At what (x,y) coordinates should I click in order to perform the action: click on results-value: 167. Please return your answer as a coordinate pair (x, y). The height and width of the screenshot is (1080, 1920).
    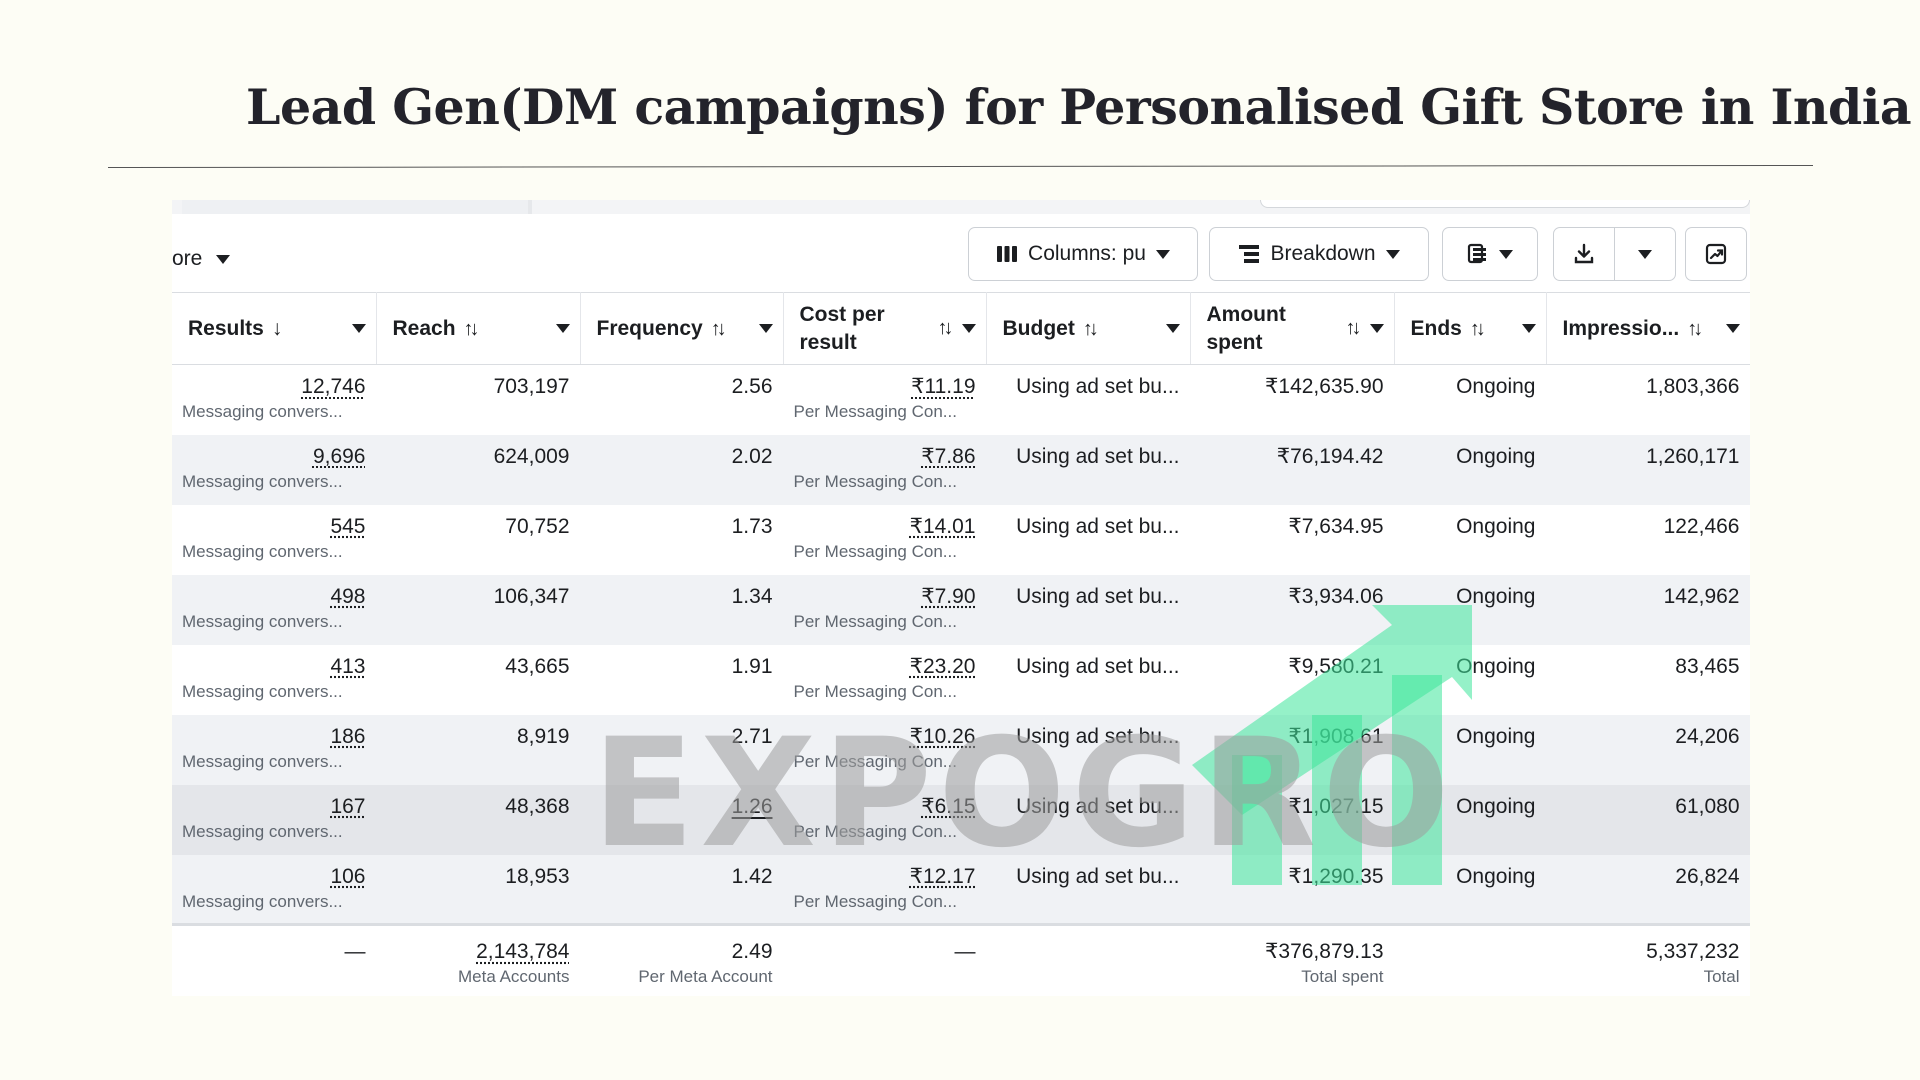
    Looking at the image, I should click on (348, 806).